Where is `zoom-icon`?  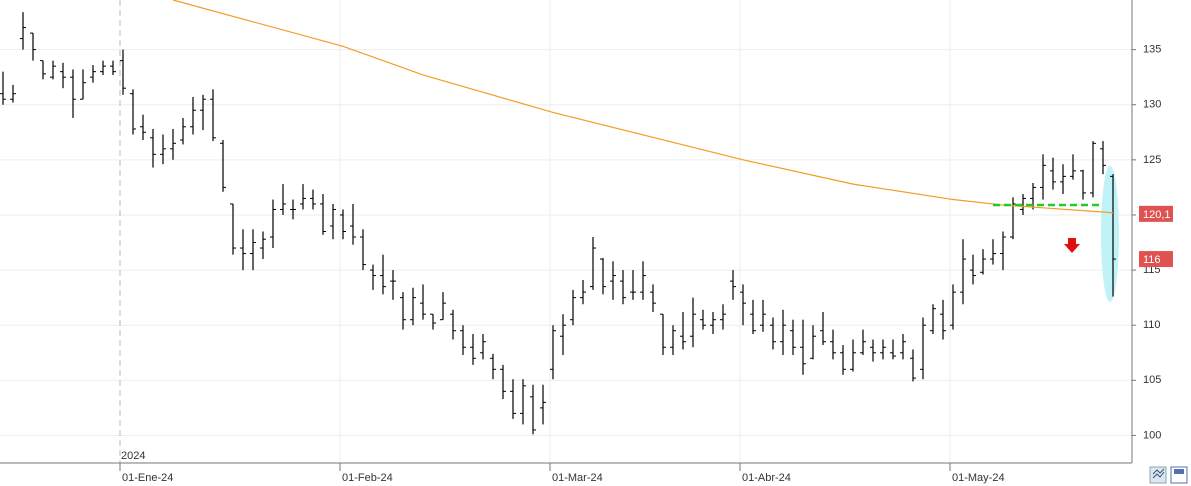 zoom-icon is located at coordinates (1158, 473).